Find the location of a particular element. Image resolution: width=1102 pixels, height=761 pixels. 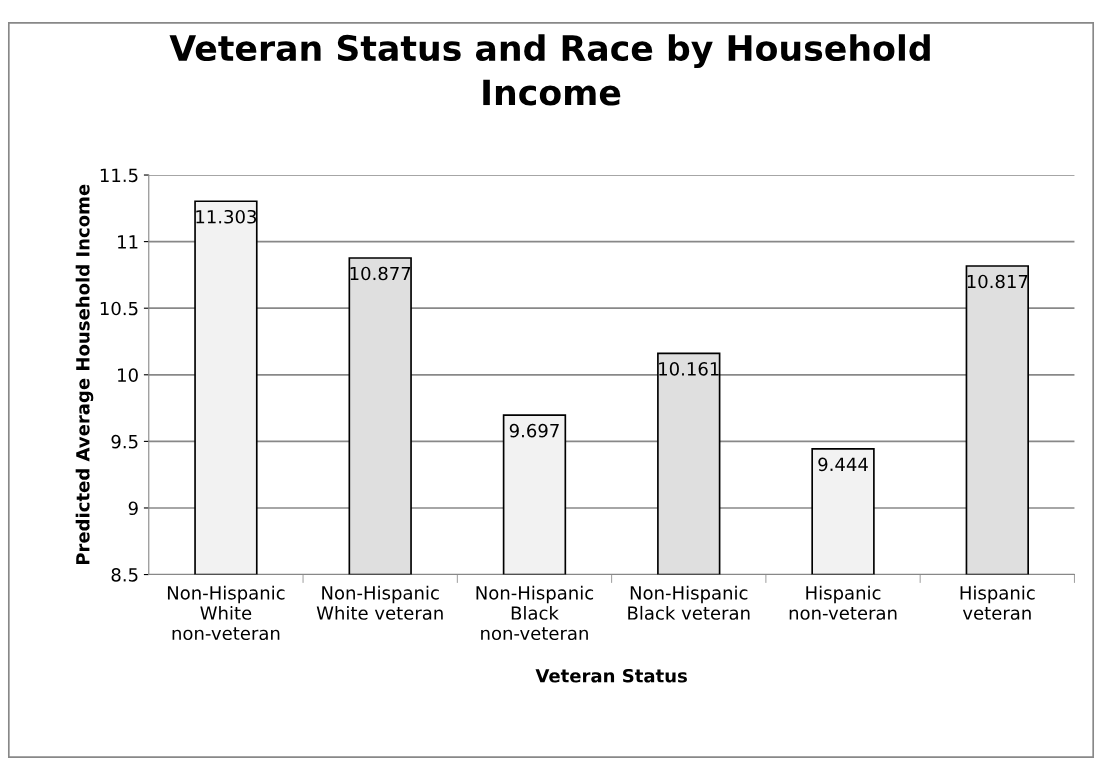

data-label: 11.303 is located at coordinates (226, 216).